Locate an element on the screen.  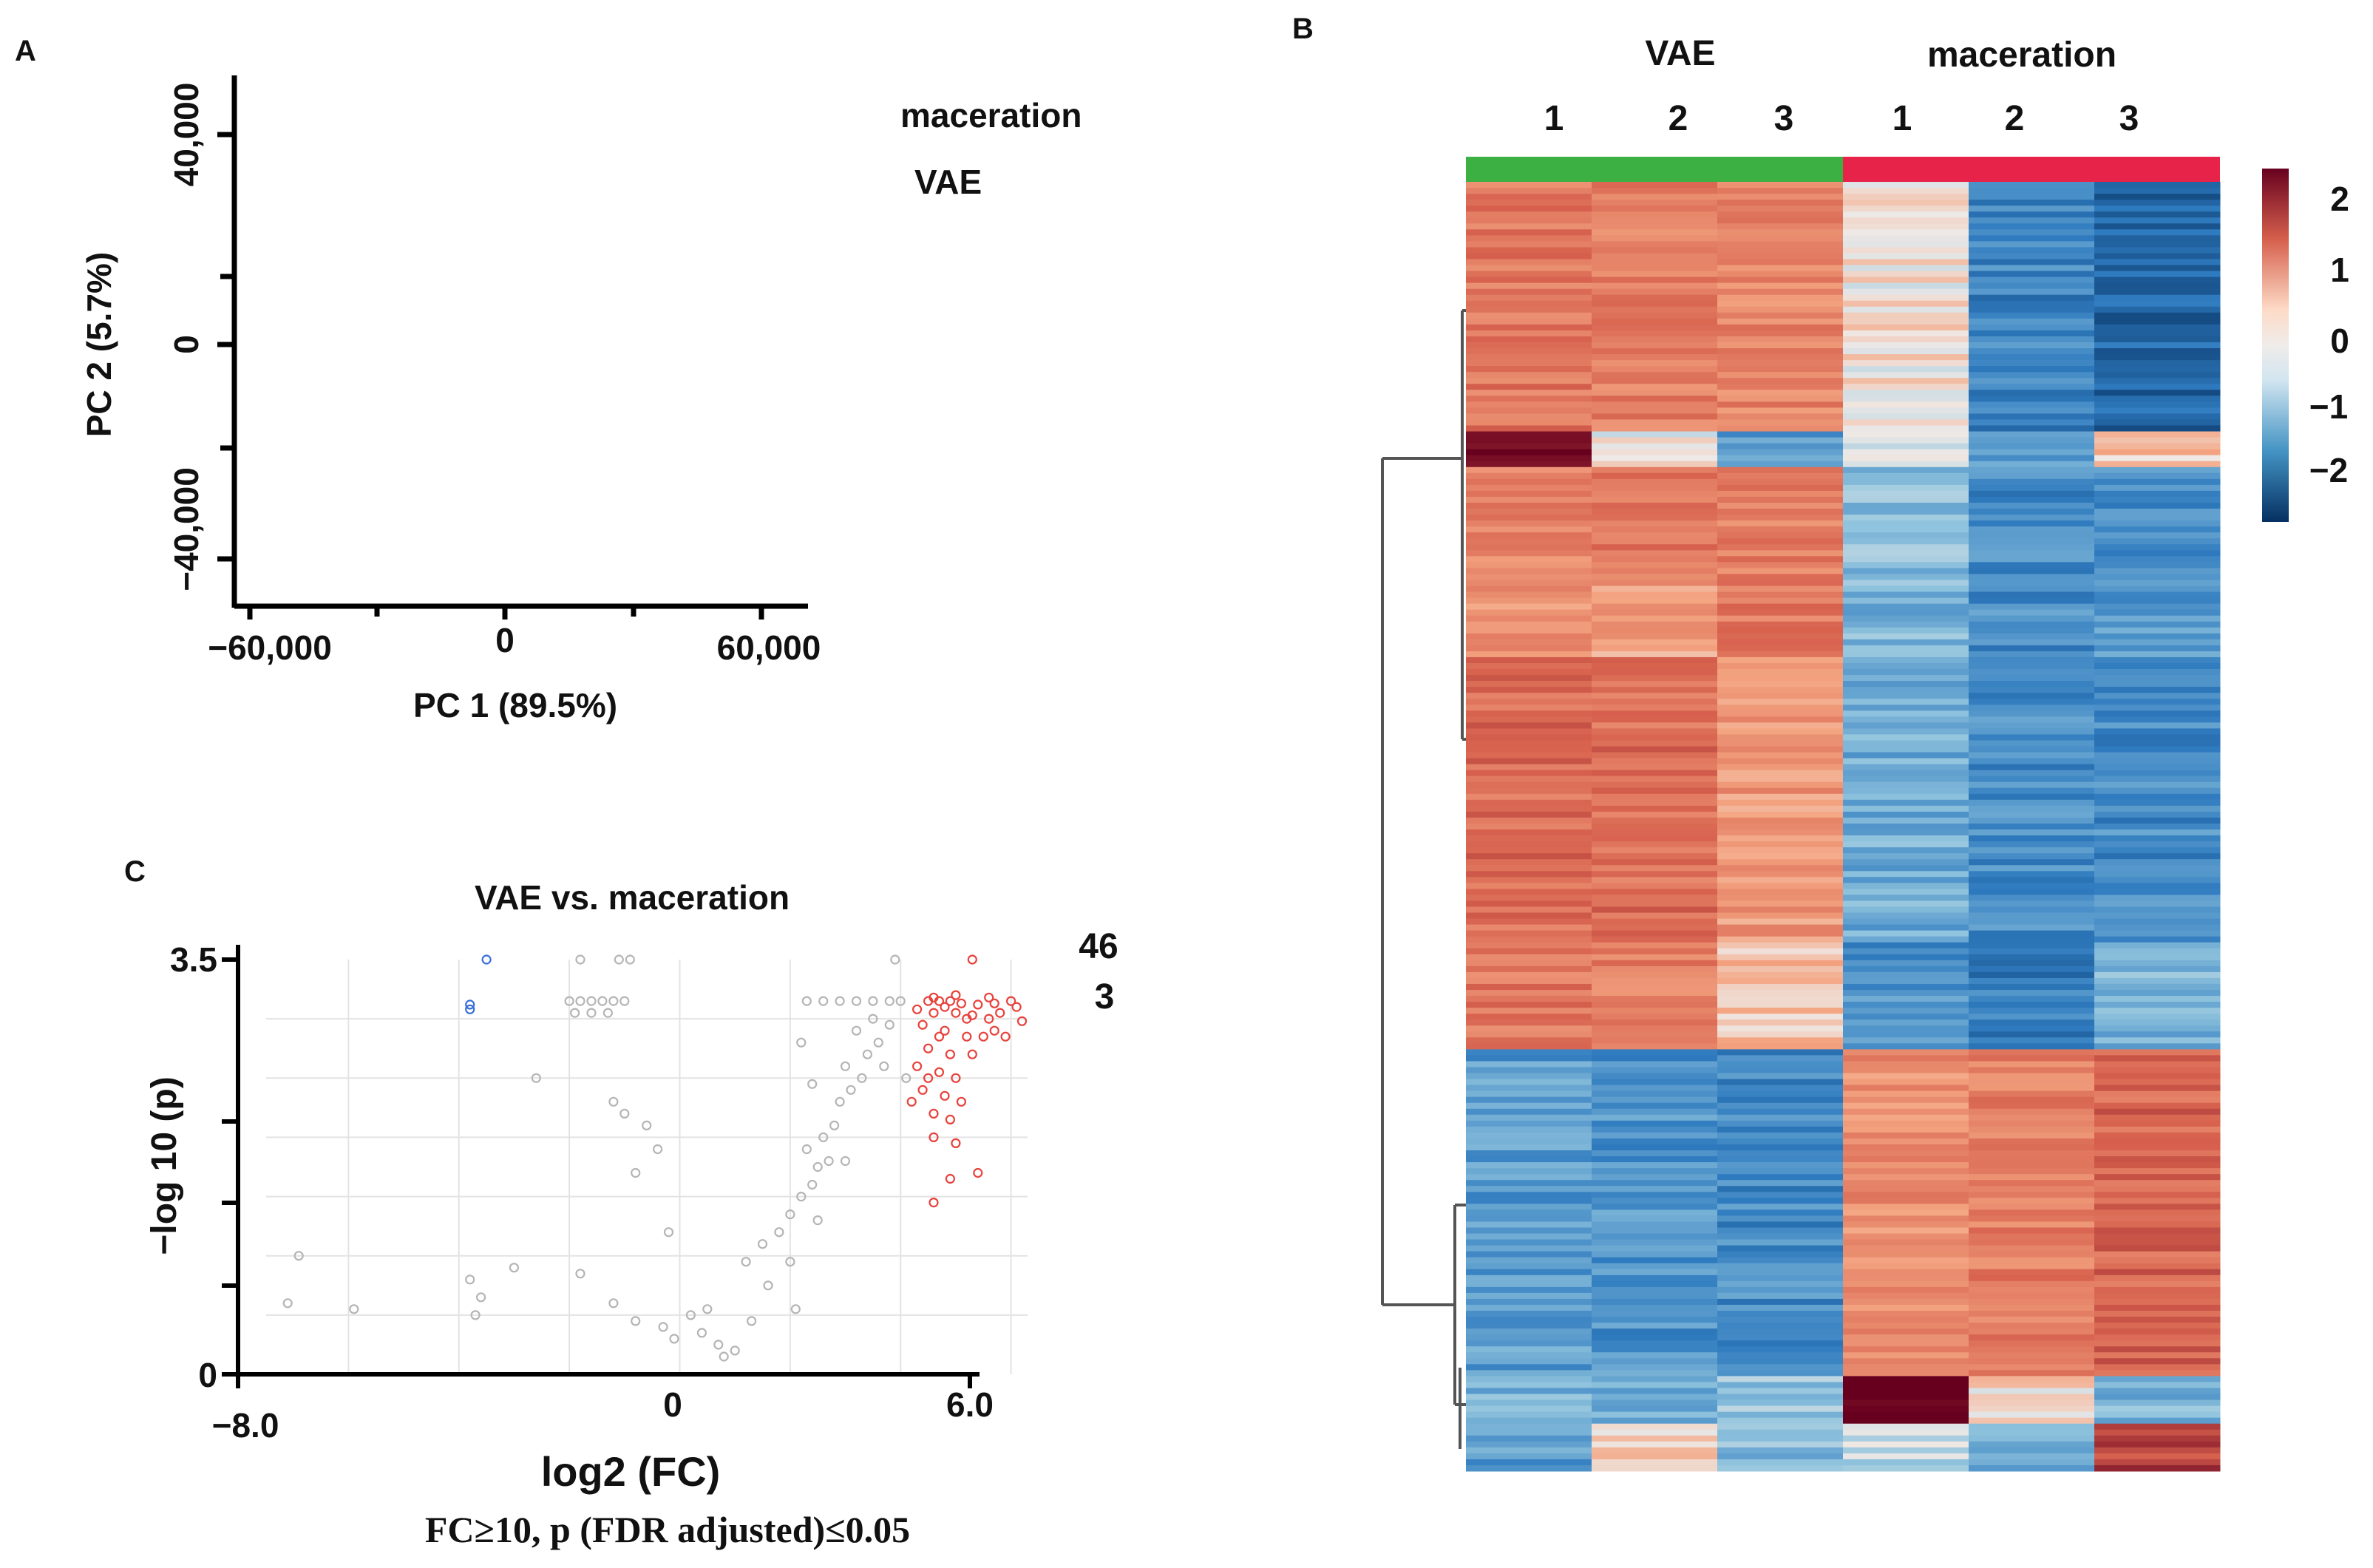
volcano-point-down is located at coordinates (486, 959).